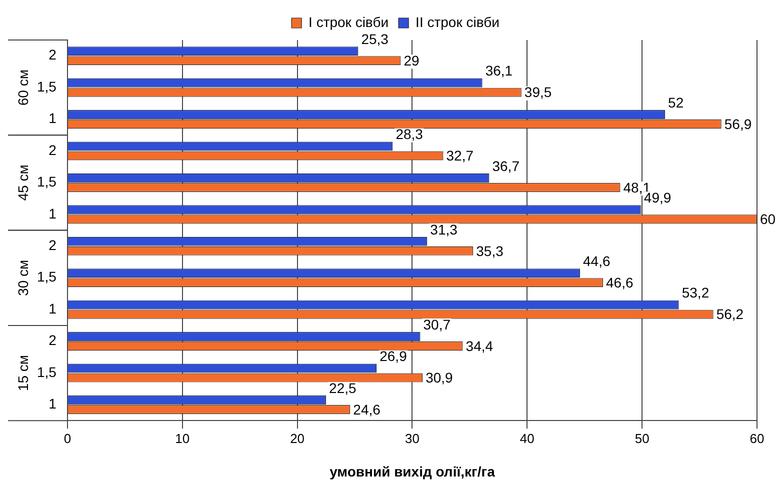 This screenshot has height=489, width=779. What do you see at coordinates (738, 124) in the screenshot?
I see `data-label: 56,9` at bounding box center [738, 124].